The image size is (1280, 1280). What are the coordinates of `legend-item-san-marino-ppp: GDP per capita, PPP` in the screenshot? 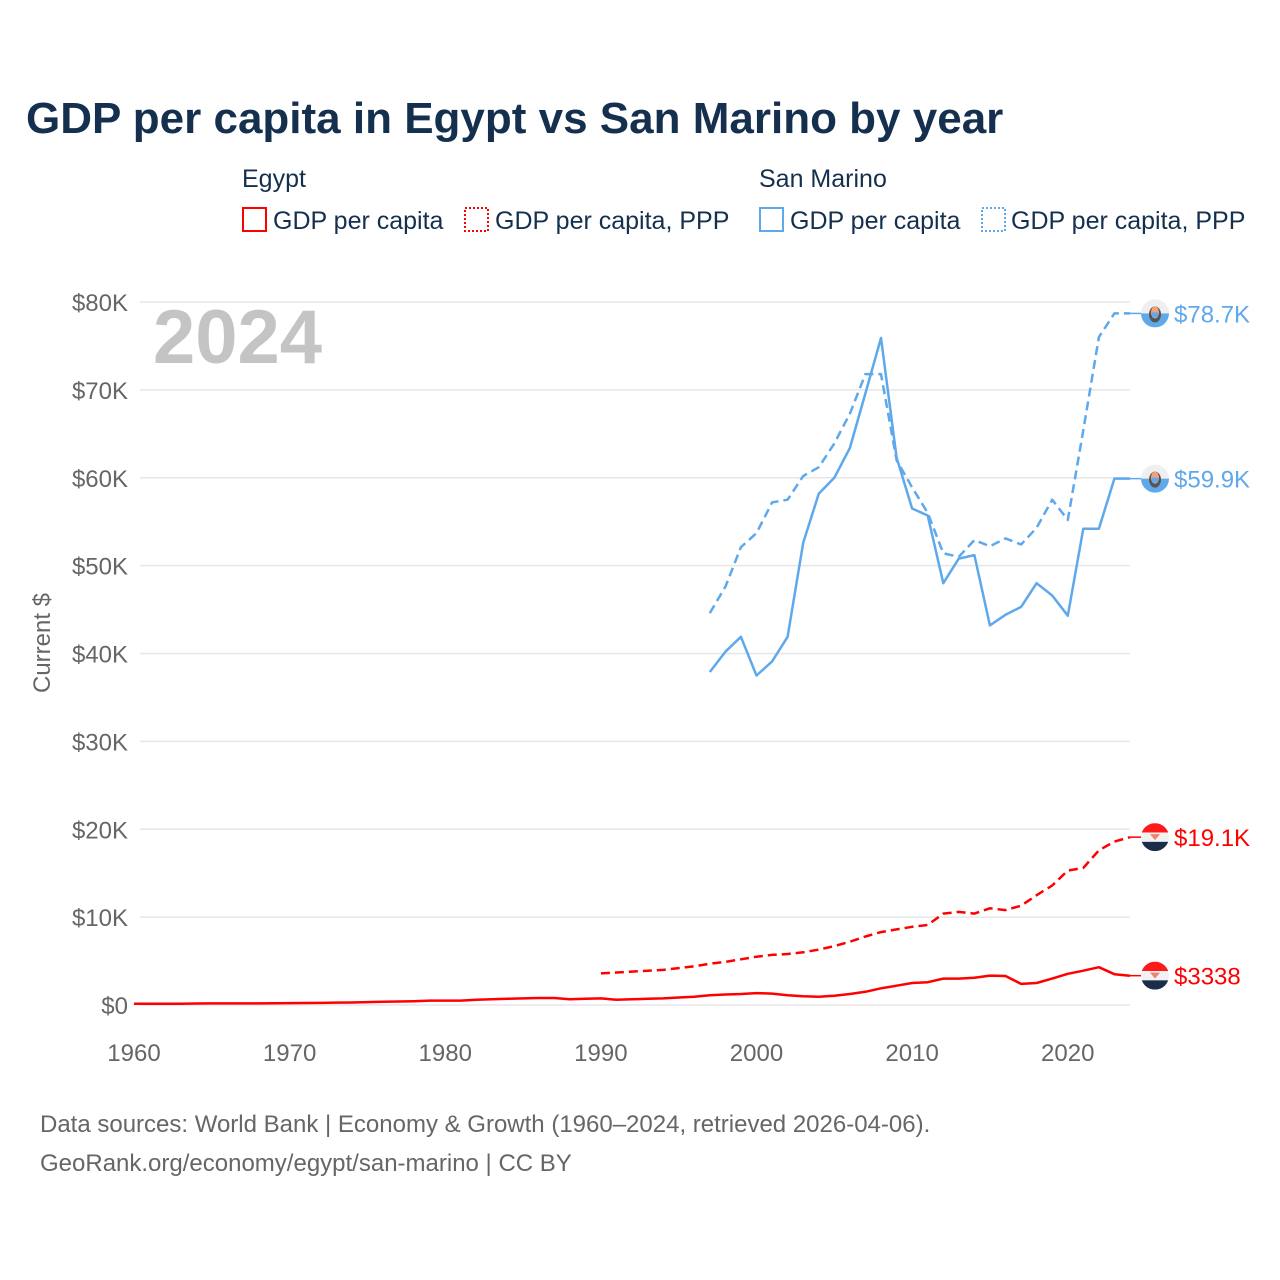 It's located at (1113, 221).